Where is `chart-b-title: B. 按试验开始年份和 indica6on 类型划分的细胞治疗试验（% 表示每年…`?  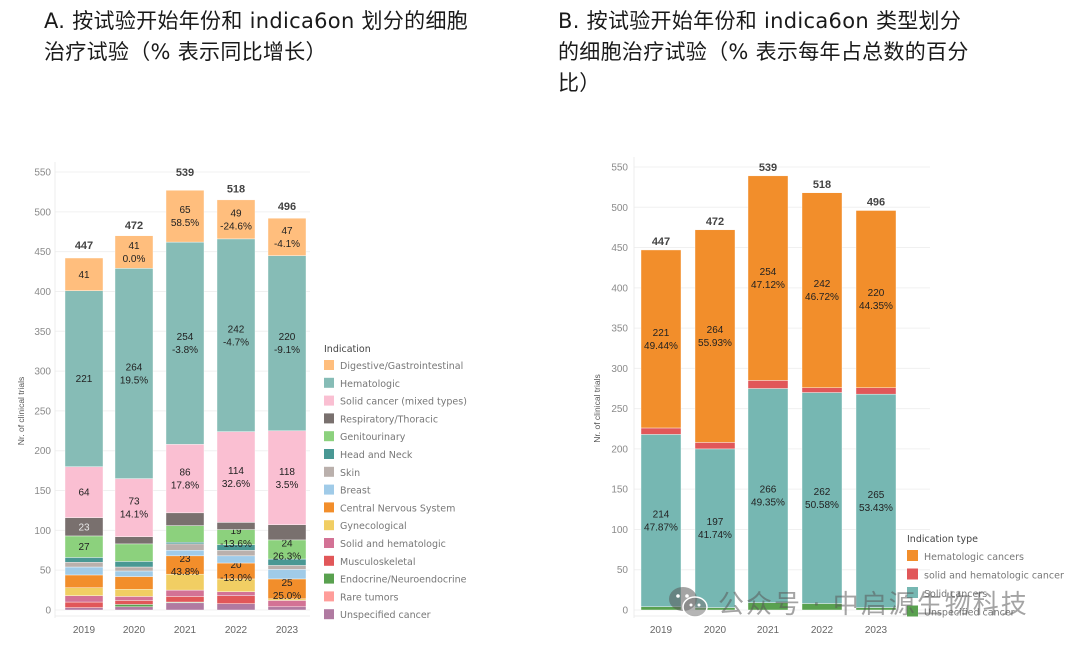 chart-b-title: B. 按试验开始年份和 indica6on 类型划分的细胞治疗试验（% 表示每年… is located at coordinates (763, 52).